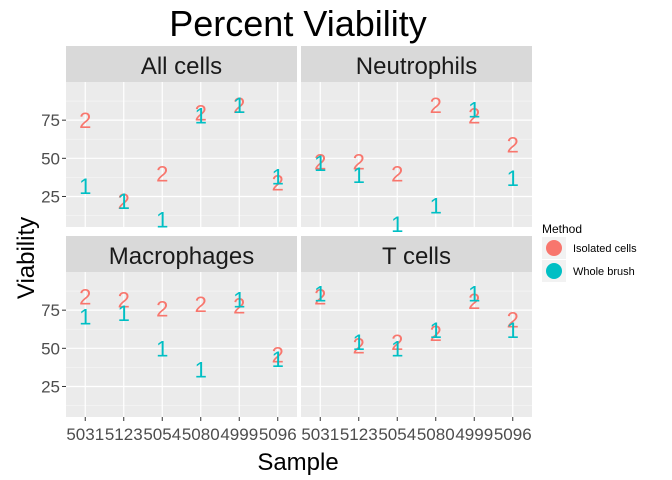 This screenshot has height=480, width=672. What do you see at coordinates (562, 229) in the screenshot?
I see `legend-title: Method` at bounding box center [562, 229].